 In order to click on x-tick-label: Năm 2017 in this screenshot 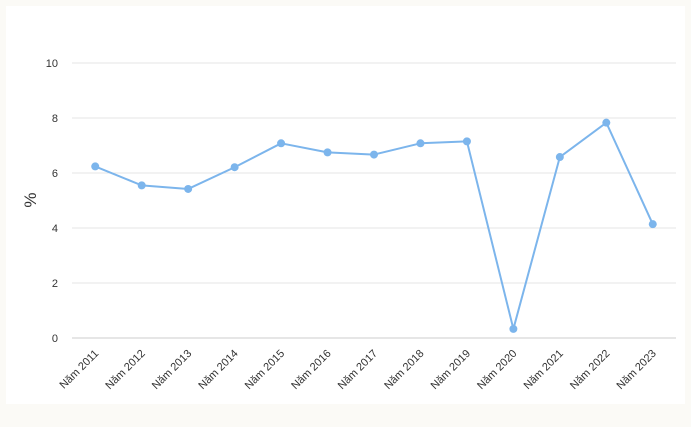, I will do `click(358, 370)`.